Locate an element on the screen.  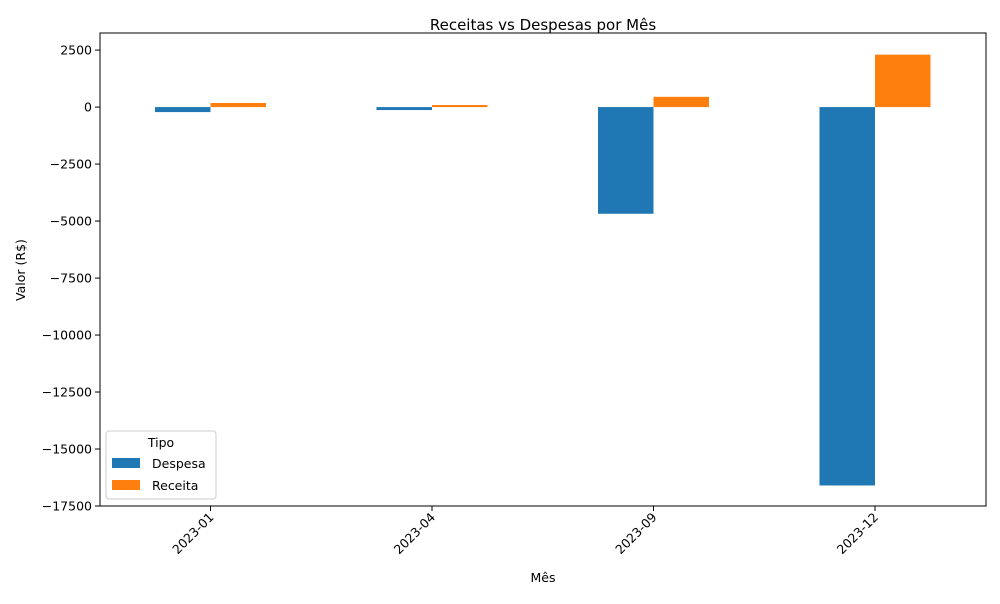
y-axis-label: Valor (R$) is located at coordinates (20, 270).